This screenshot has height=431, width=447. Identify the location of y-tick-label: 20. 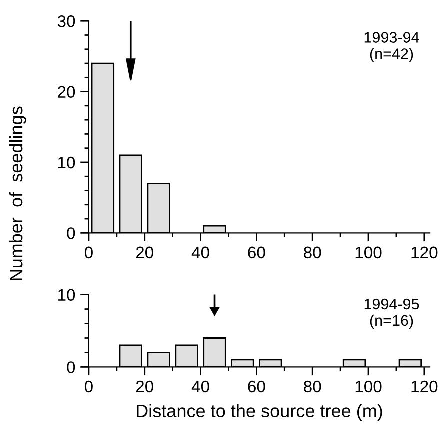
(67, 92).